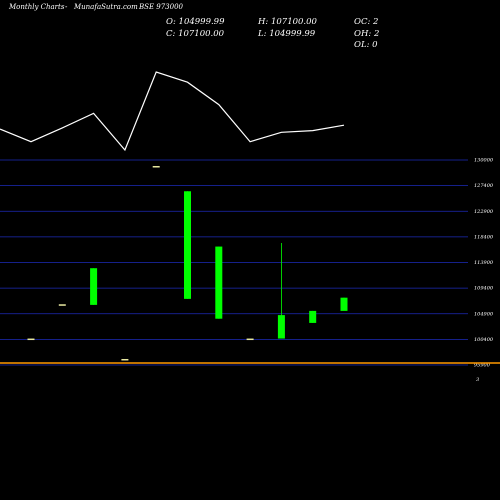 This screenshot has width=500, height=500. What do you see at coordinates (172, 111) in the screenshot?
I see `price-line` at bounding box center [172, 111].